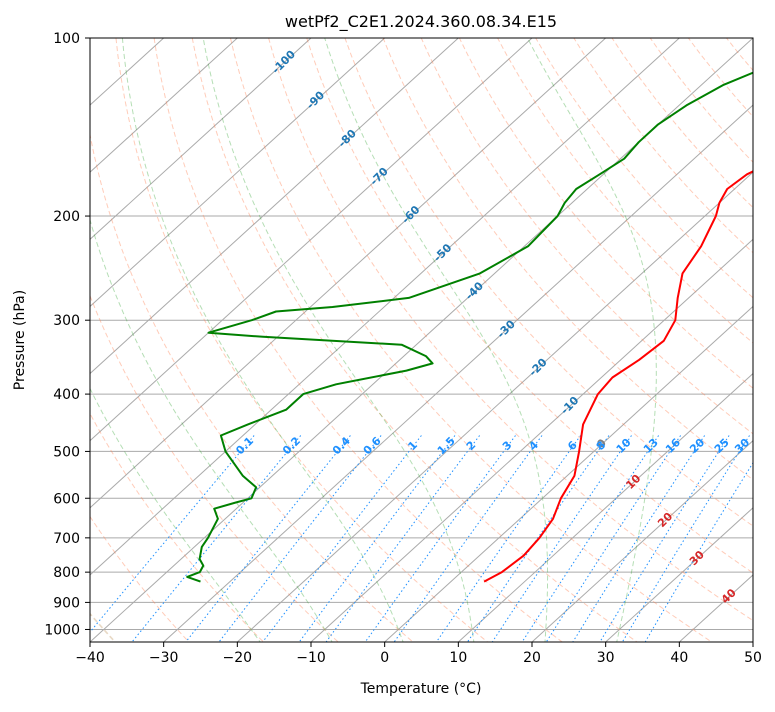 The width and height of the screenshot is (775, 712). What do you see at coordinates (66, 217) in the screenshot?
I see `y-tick-label: 200` at bounding box center [66, 217].